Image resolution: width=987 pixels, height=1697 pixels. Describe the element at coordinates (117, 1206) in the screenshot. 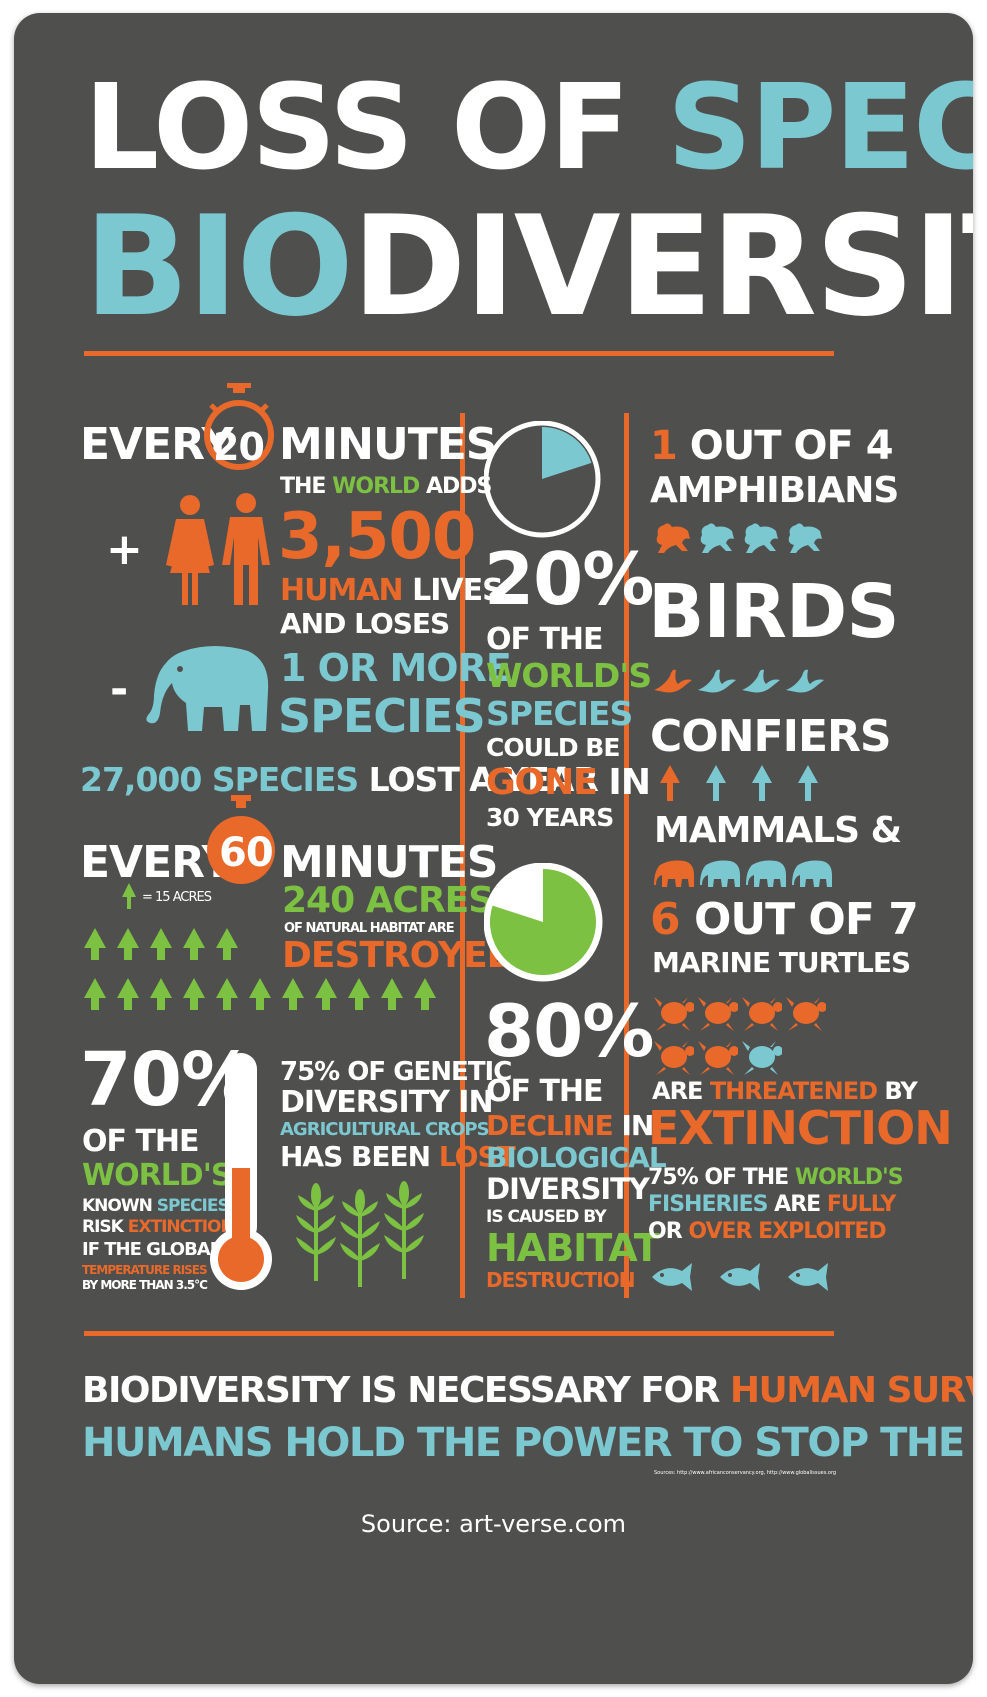

I see `known-text: KNOWN` at that location.